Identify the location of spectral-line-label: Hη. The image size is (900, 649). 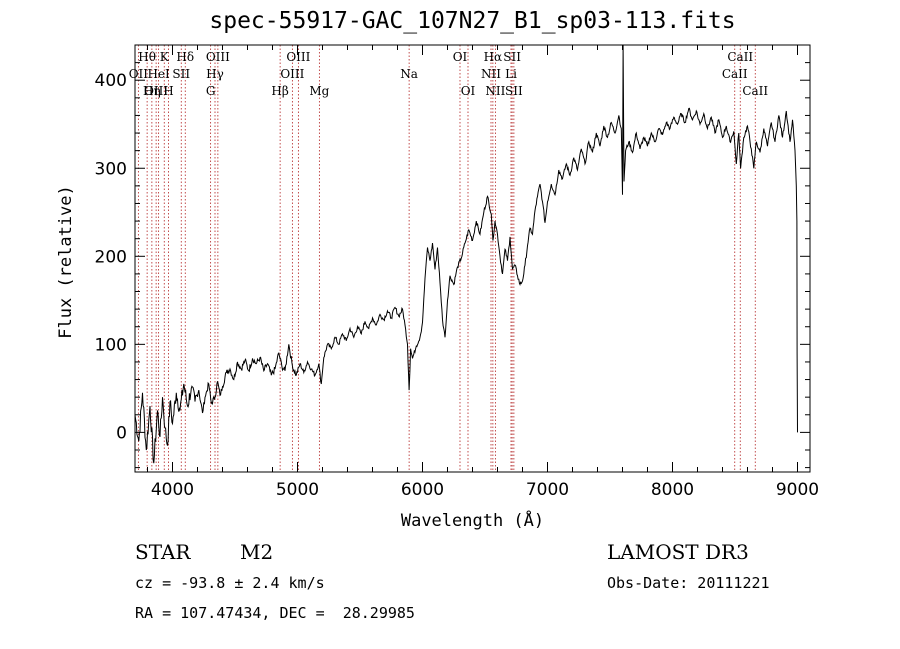
(152, 91).